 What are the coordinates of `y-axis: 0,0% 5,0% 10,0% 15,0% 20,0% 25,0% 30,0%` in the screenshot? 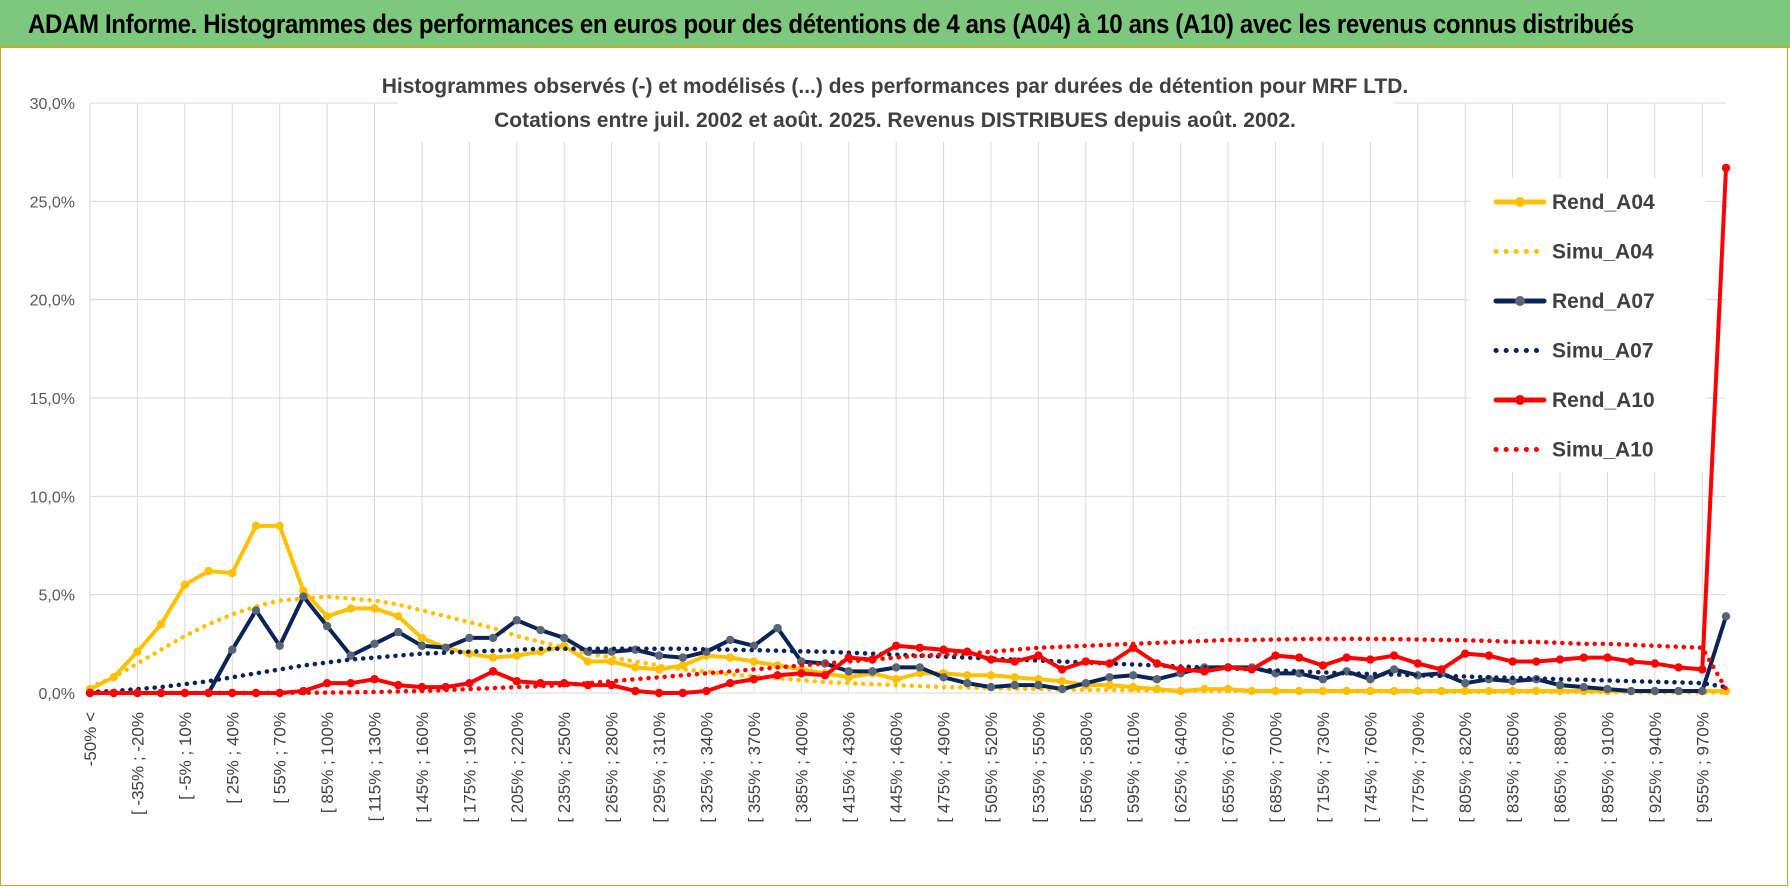 It's located at (52, 399).